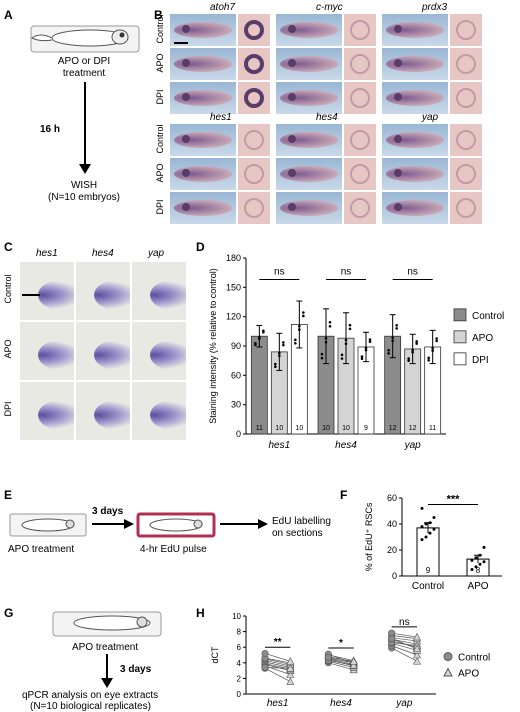 This screenshot has height=712, width=520. What do you see at coordinates (31, 295) in the screenshot?
I see `scale-bar-c` at bounding box center [31, 295].